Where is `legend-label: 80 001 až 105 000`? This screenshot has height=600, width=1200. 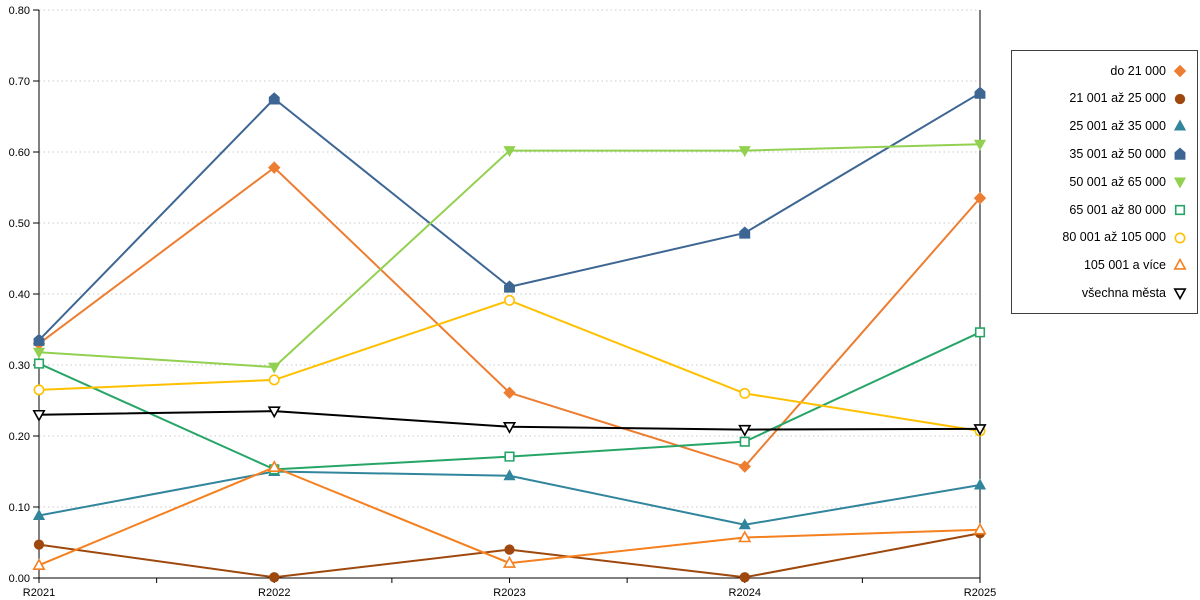 legend-label: 80 001 až 105 000 is located at coordinates (1114, 237).